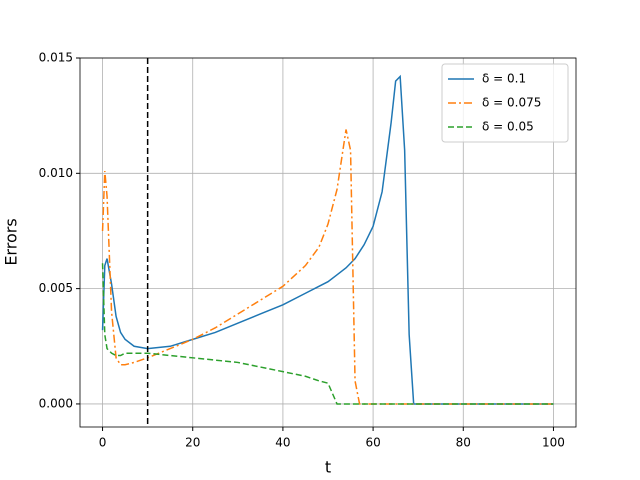 This screenshot has width=640, height=480. What do you see at coordinates (56, 173) in the screenshot?
I see `y-tick-label: 0.010` at bounding box center [56, 173].